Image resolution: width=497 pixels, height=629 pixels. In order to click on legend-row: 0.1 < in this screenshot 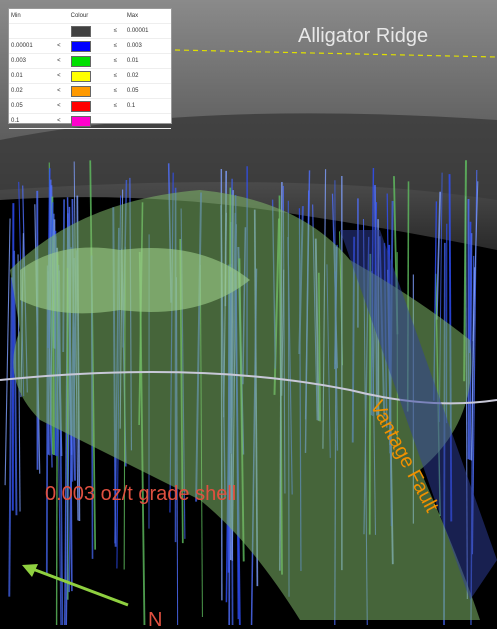, I will do `click(90, 121)`.